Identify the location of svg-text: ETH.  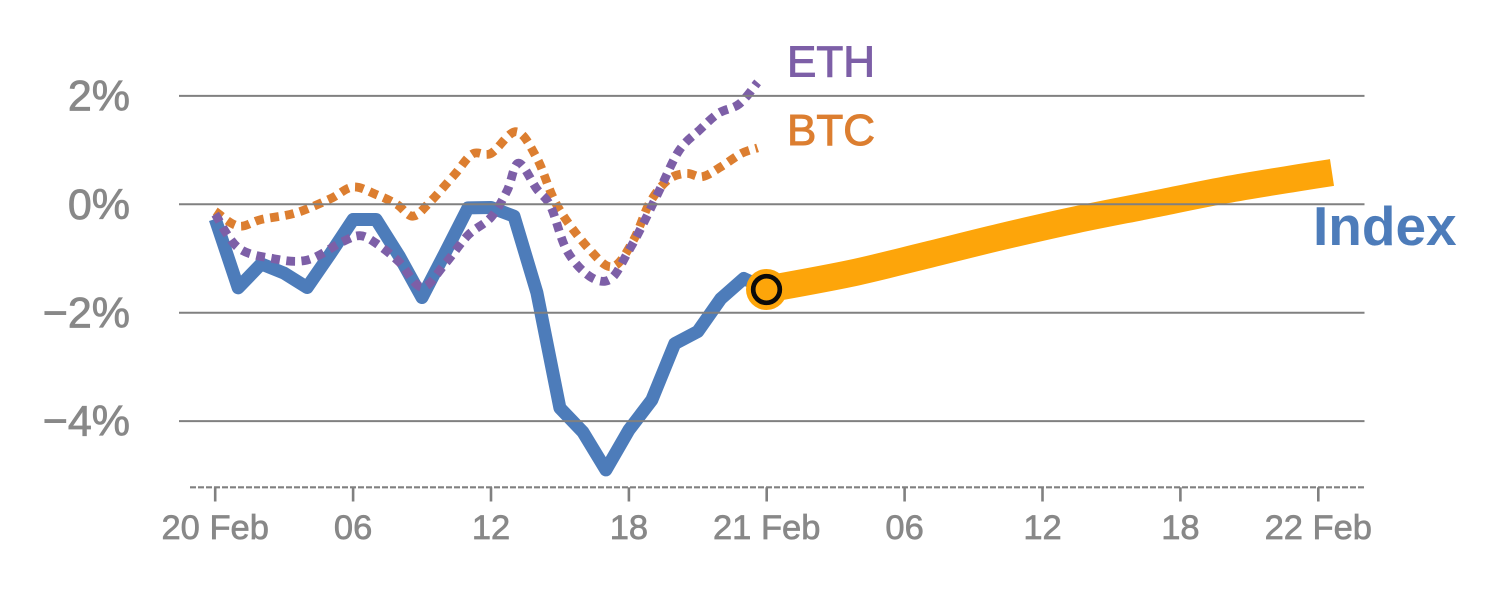
(831, 62).